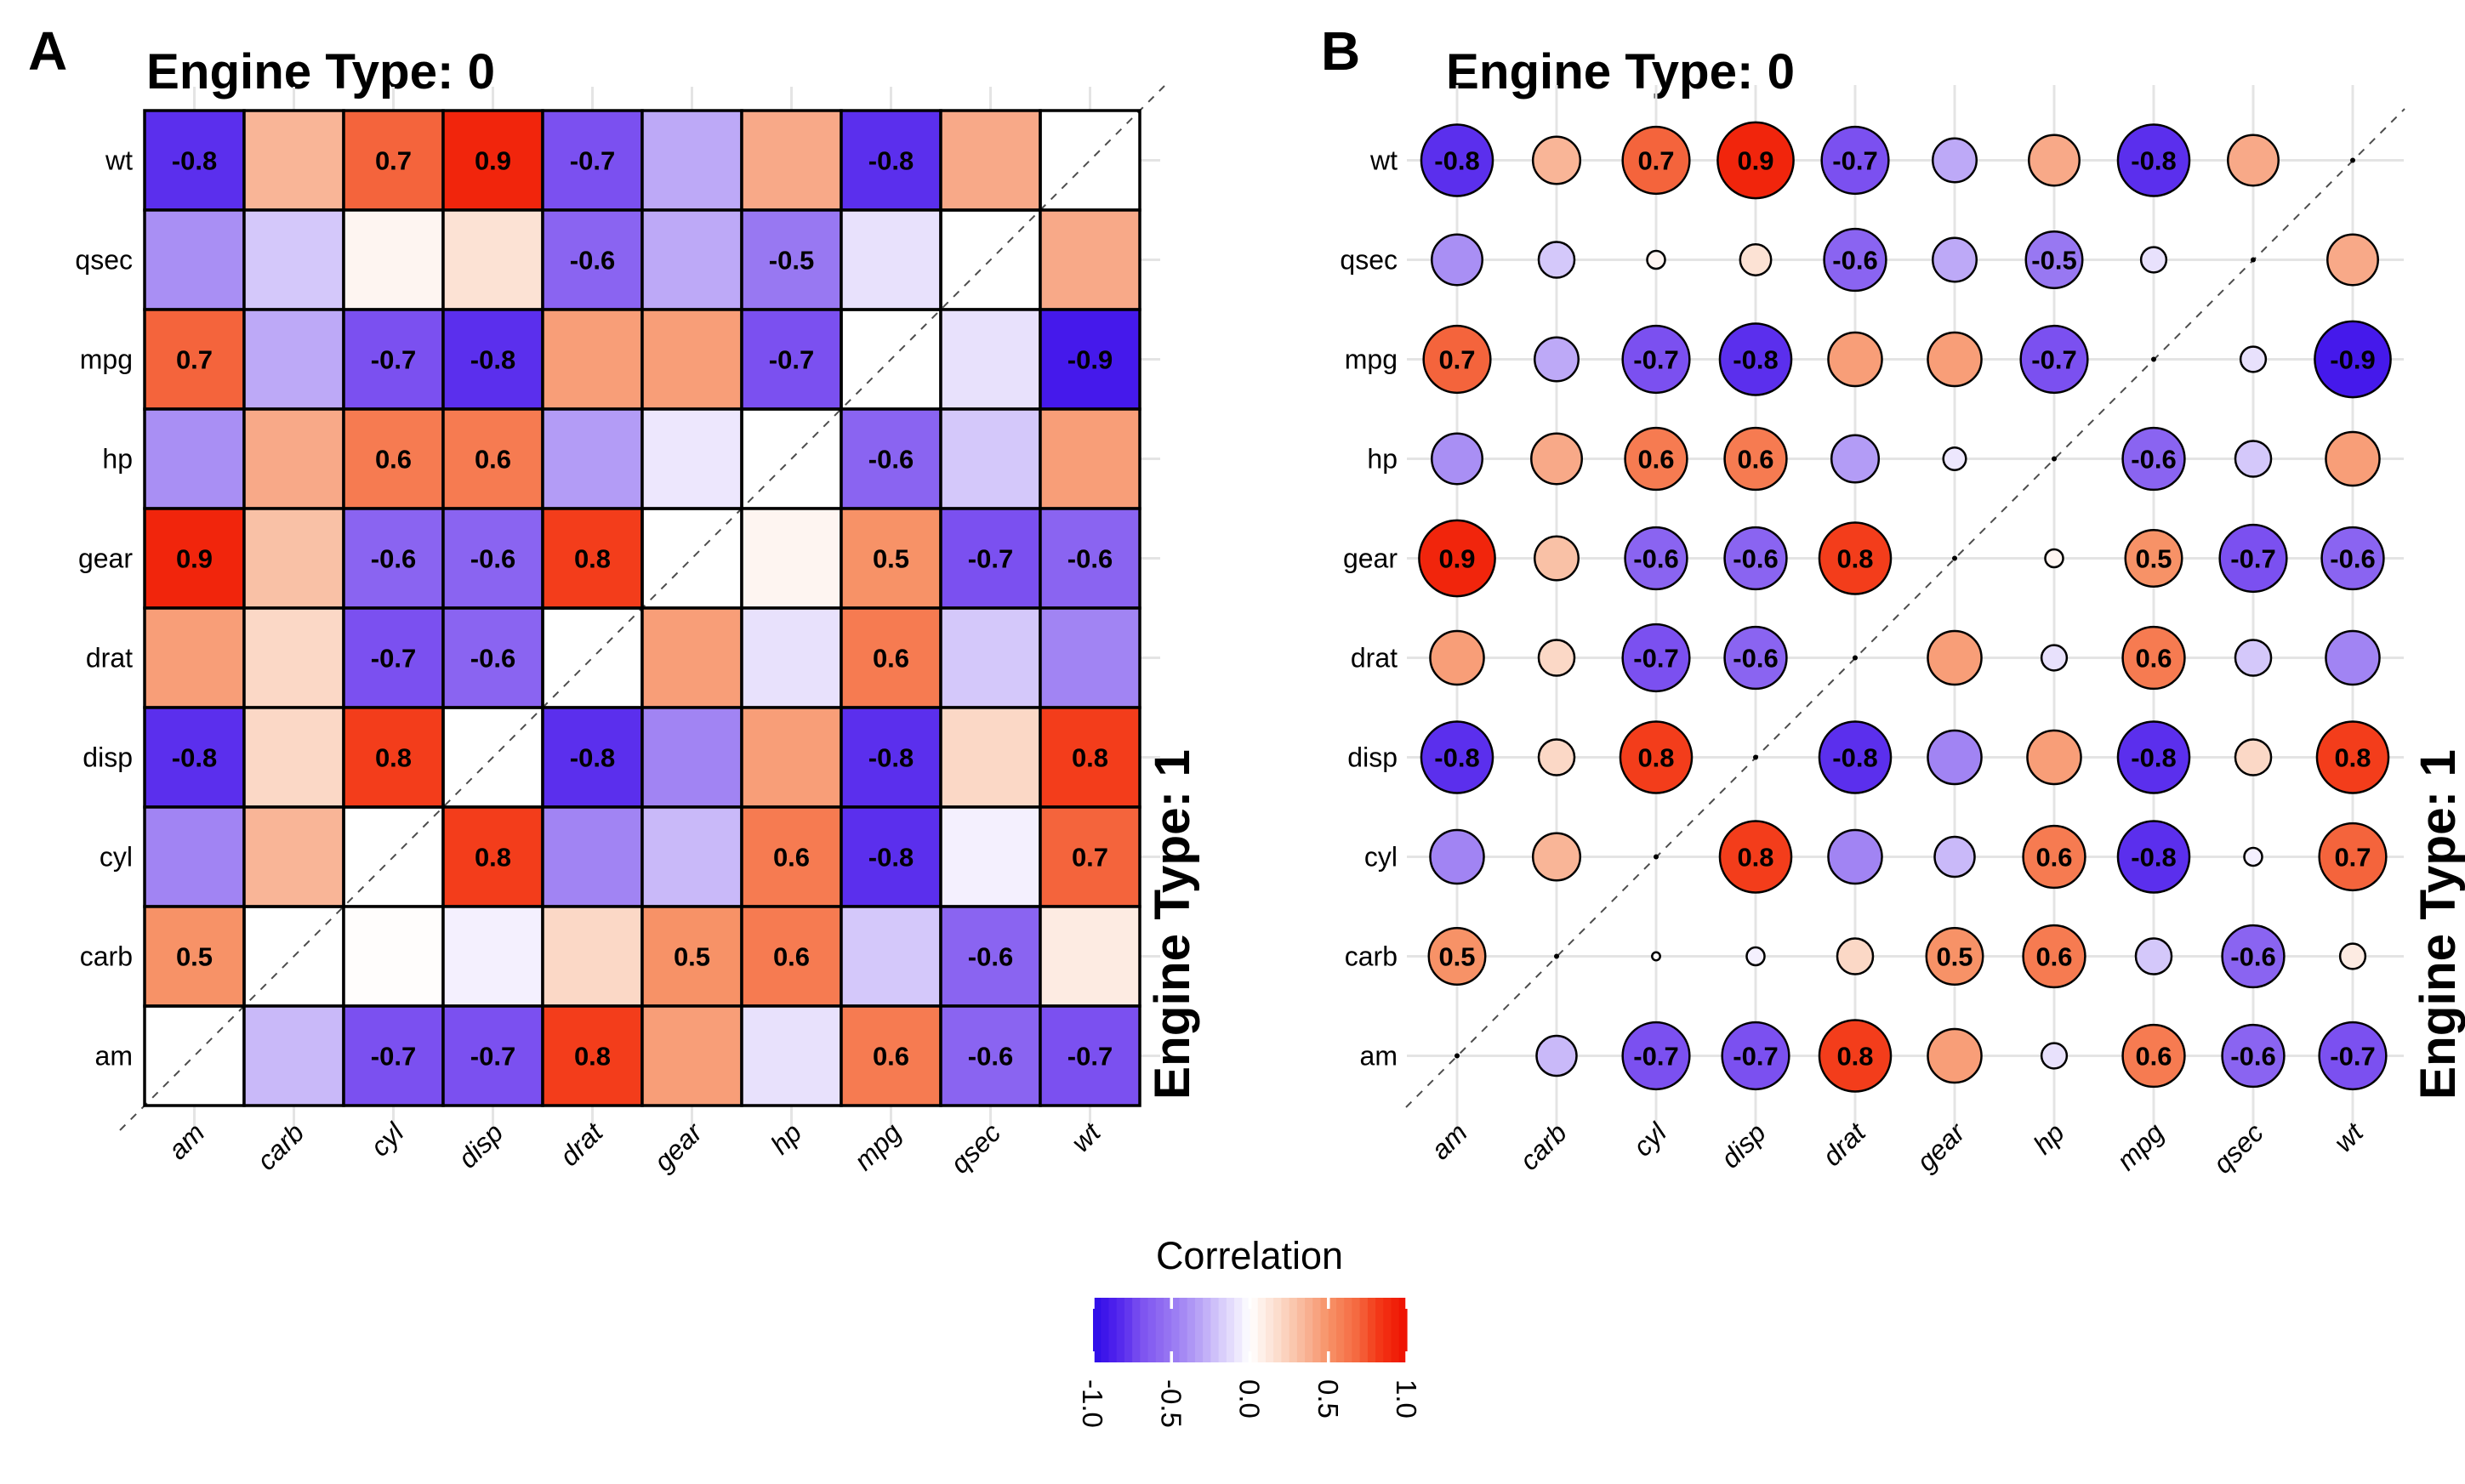 The width and height of the screenshot is (2465, 1484). Describe the element at coordinates (1456, 559) in the screenshot. I see `bubble-value-label: 0.9` at that location.